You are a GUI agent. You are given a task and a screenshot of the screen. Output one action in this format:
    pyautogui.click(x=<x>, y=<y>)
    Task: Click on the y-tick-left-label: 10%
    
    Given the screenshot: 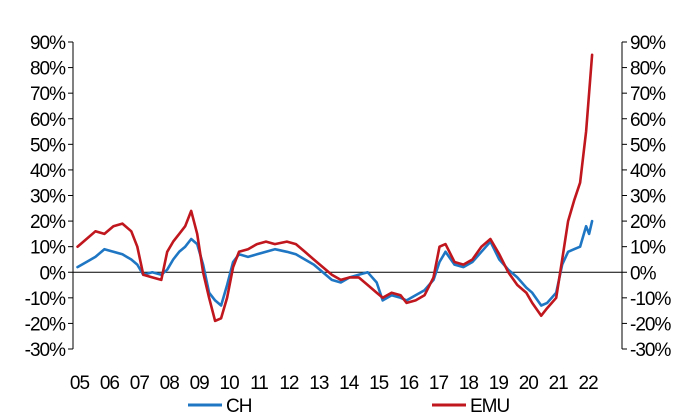 What is the action you would take?
    pyautogui.click(x=48, y=248)
    